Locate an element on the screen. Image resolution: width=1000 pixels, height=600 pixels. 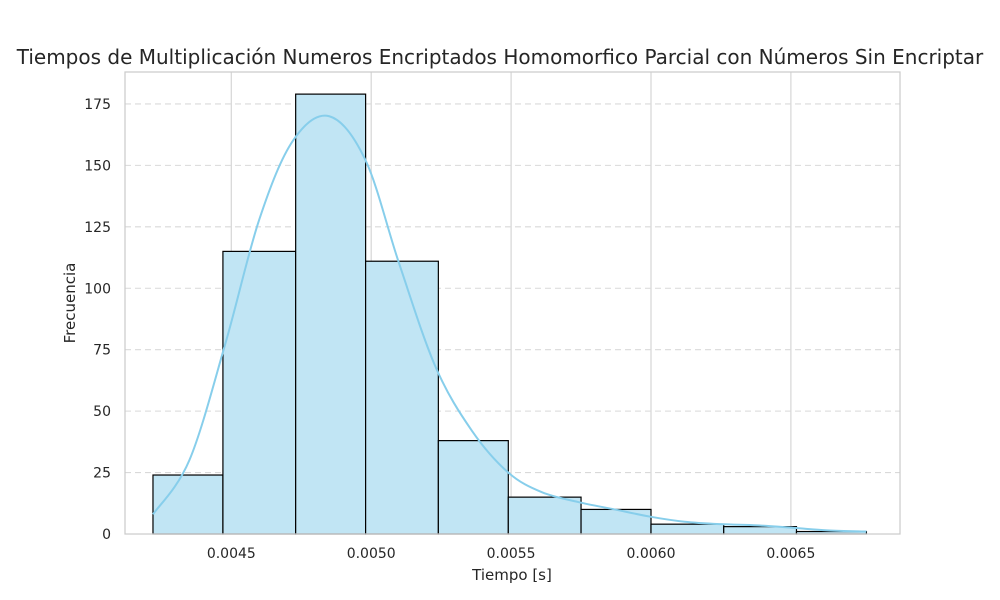
x-tick-label: 0.0060 is located at coordinates (650, 554).